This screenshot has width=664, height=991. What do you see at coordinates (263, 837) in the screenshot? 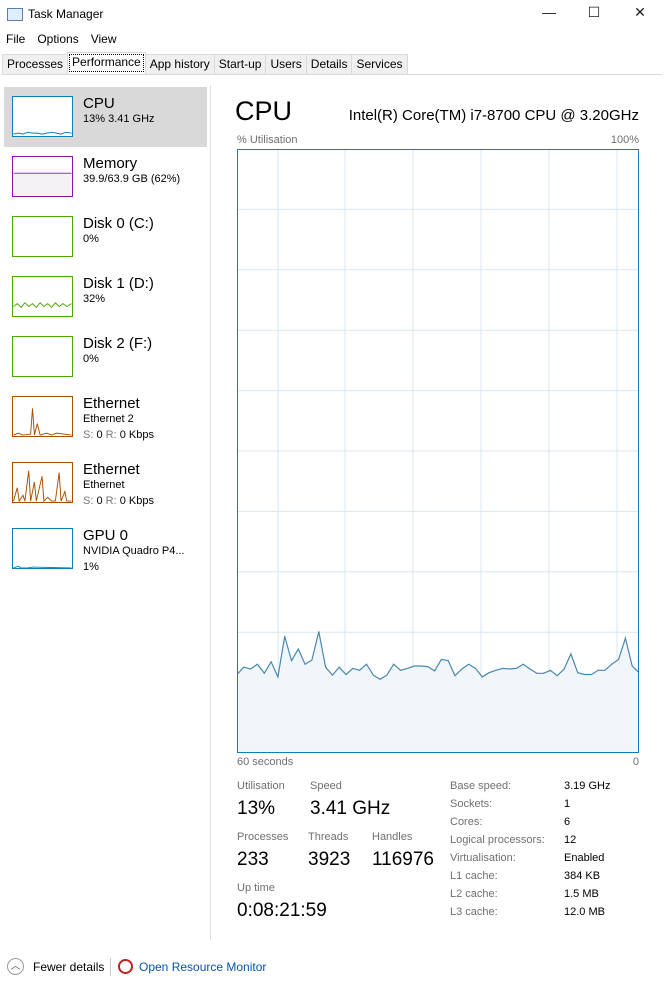
I see `processes-label: Processes` at bounding box center [263, 837].